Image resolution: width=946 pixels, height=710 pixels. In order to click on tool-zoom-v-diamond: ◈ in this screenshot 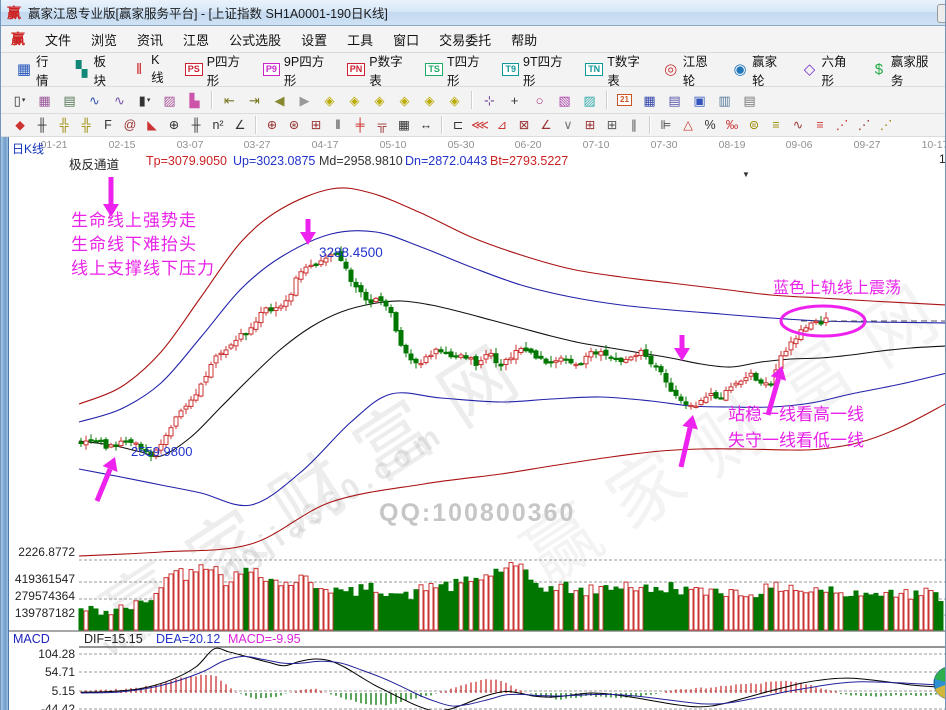, I will do `click(404, 100)`.